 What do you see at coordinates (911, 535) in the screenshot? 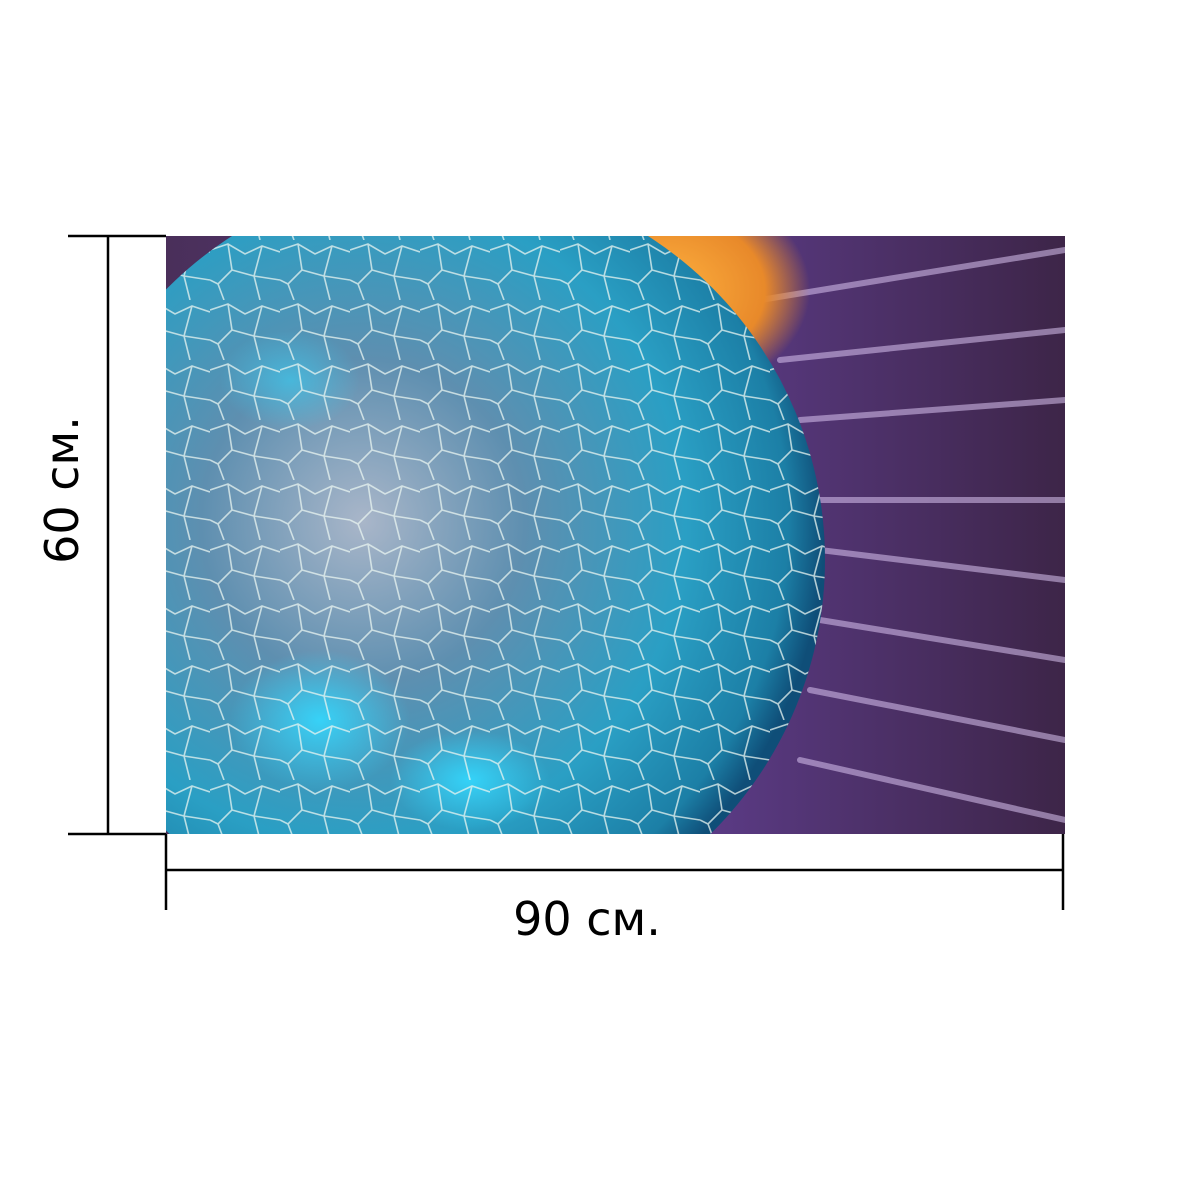
I see `light-streaks` at bounding box center [911, 535].